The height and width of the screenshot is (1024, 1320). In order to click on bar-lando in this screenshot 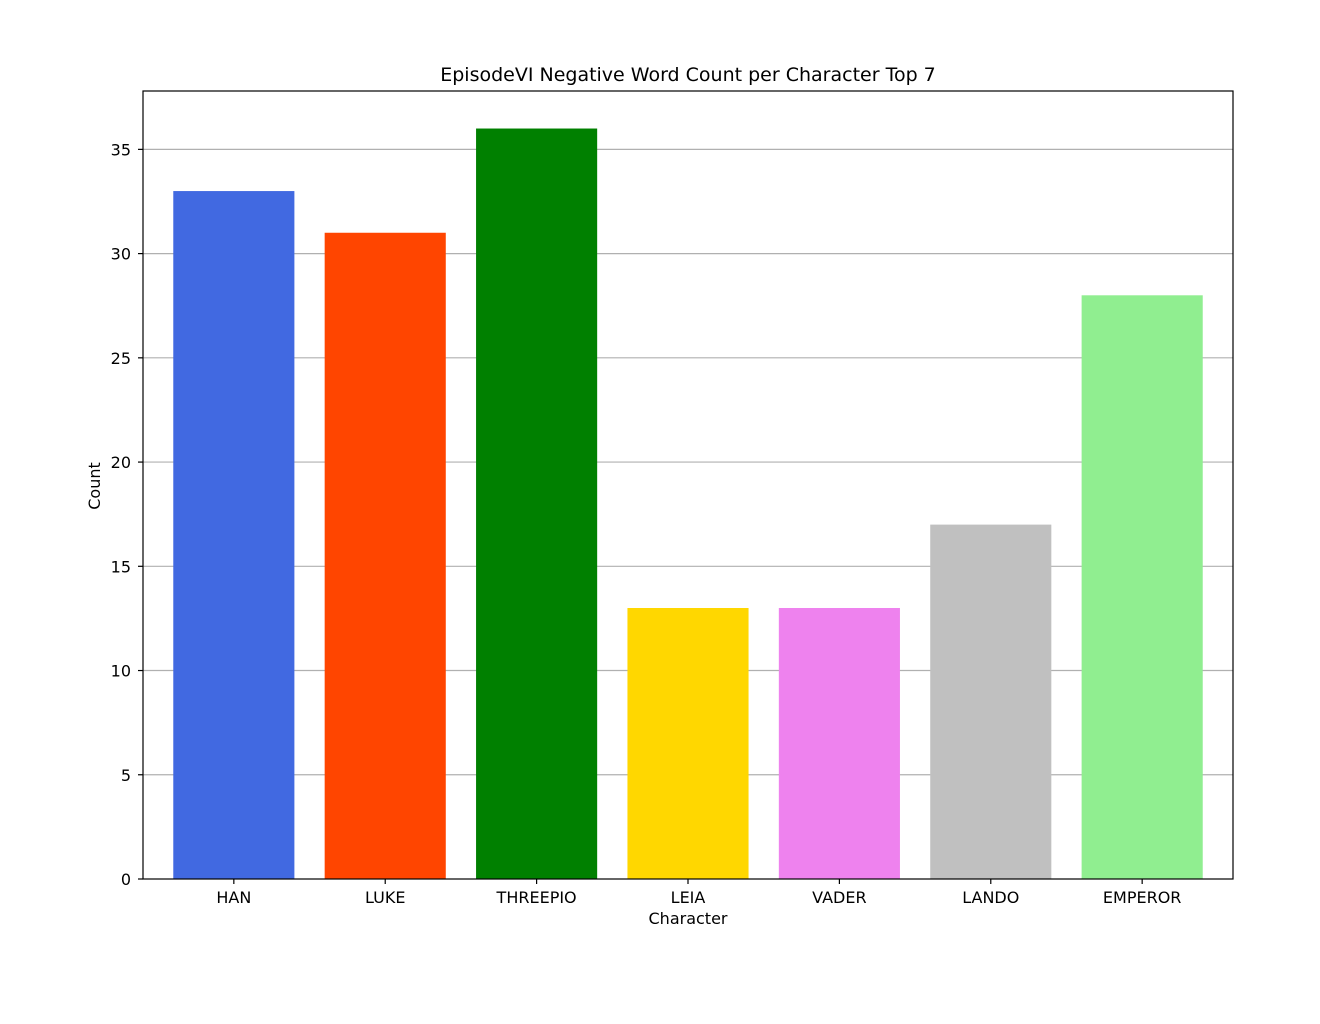, I will do `click(991, 701)`.